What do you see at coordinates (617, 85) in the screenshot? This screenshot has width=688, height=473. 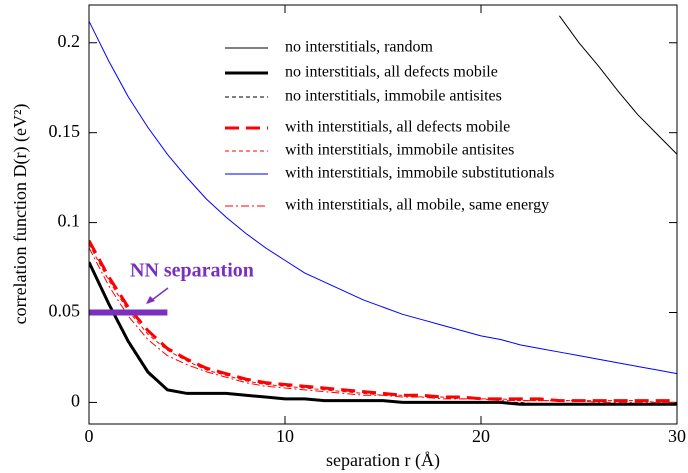 I see `series-line` at bounding box center [617, 85].